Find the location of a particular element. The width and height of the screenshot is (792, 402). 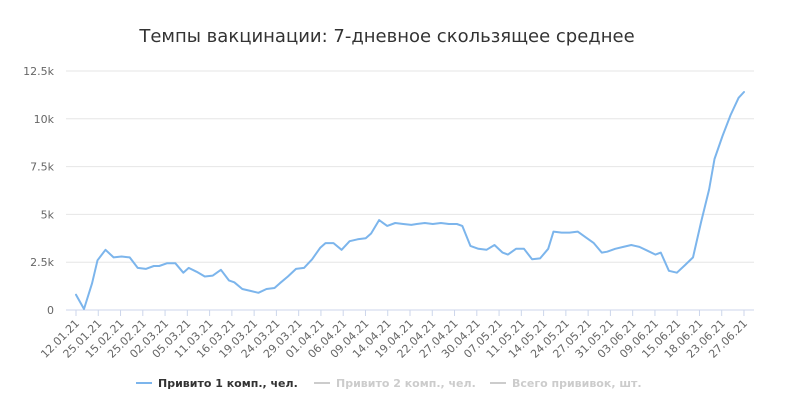

y-tick-label: 10k is located at coordinates (44, 119).